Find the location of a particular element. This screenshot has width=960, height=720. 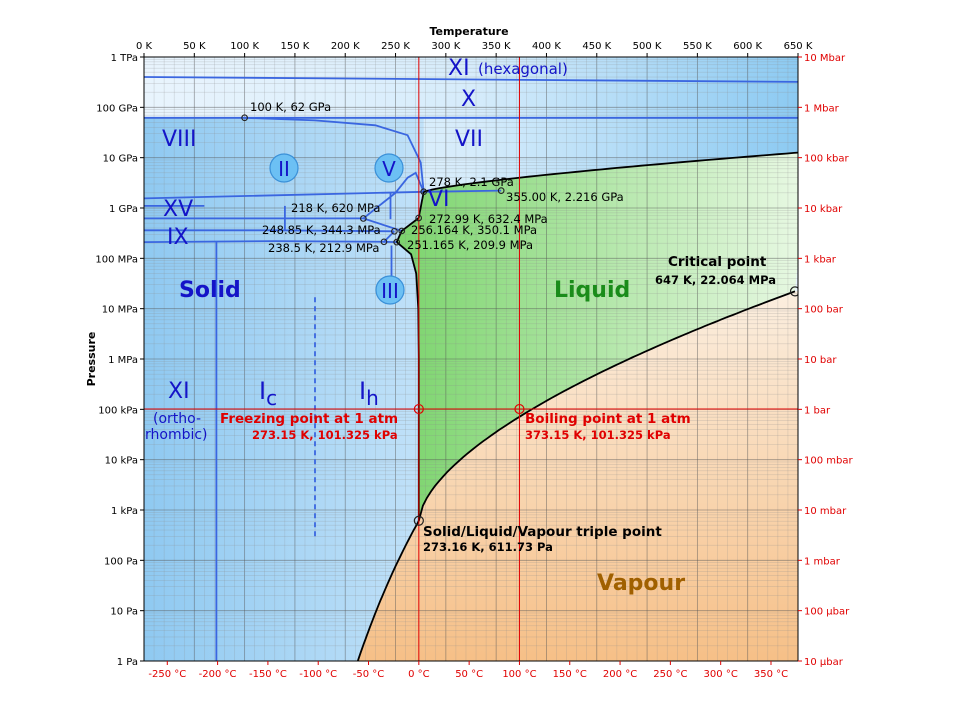

critical-point-label: 647 K, 22.064 MPa is located at coordinates (715, 280).